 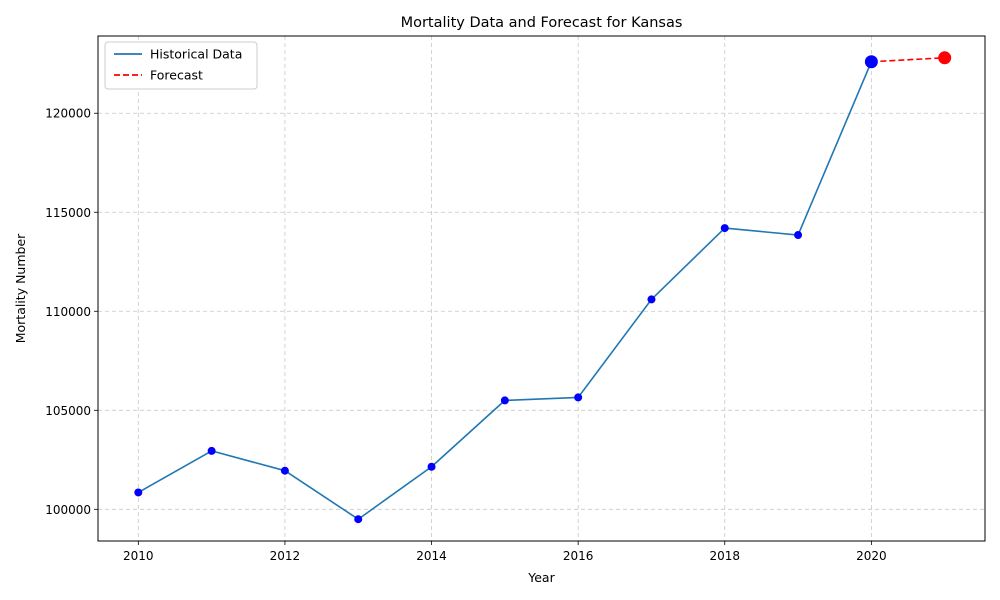 I want to click on x-tick-label: 2016, so click(x=578, y=556).